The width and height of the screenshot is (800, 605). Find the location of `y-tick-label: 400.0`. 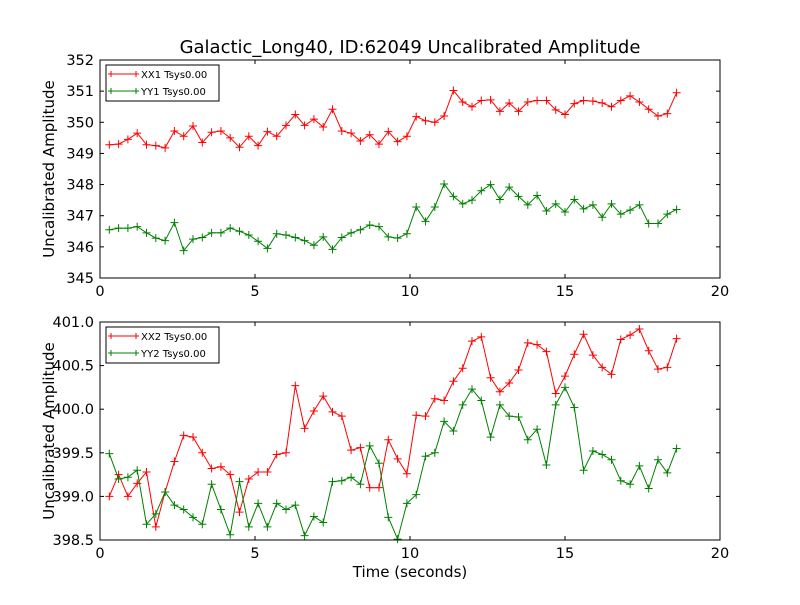

y-tick-label: 400.0 is located at coordinates (73, 410).